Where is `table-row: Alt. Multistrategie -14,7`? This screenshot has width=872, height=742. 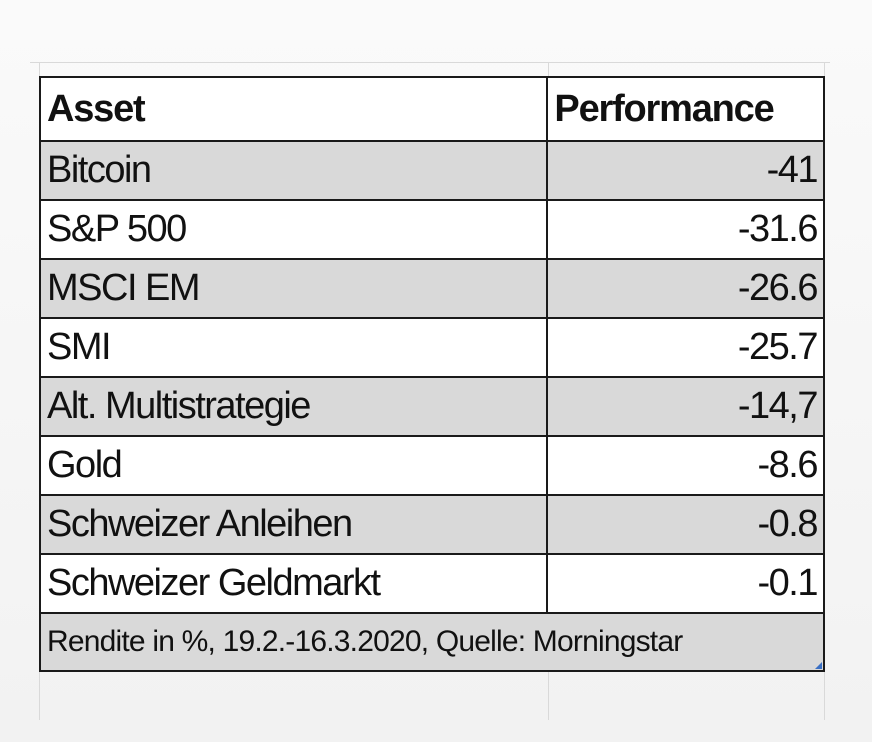 table-row: Alt. Multistrategie -14,7 is located at coordinates (431, 406).